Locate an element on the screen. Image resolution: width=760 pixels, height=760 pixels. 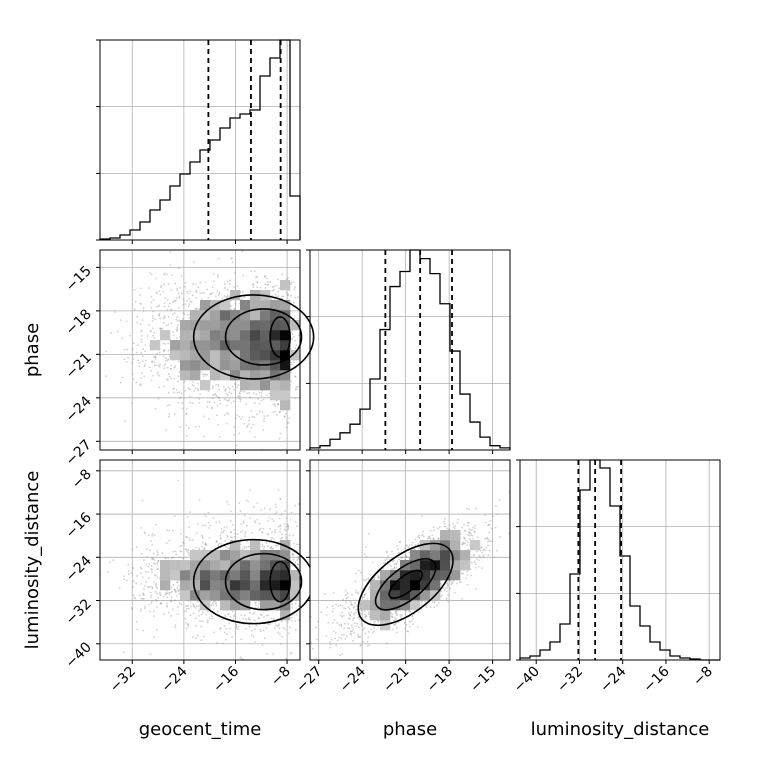
pair-panel-phase-vs-luminosity-distance is located at coordinates (408, 561).